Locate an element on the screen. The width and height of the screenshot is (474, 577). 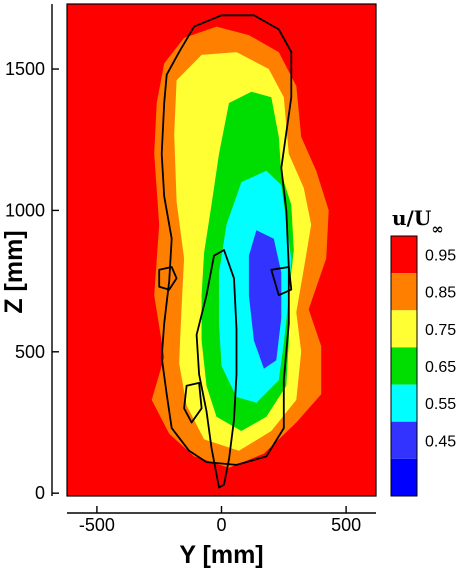
colorbar-title-subscript: ∞ is located at coordinates (437, 229).